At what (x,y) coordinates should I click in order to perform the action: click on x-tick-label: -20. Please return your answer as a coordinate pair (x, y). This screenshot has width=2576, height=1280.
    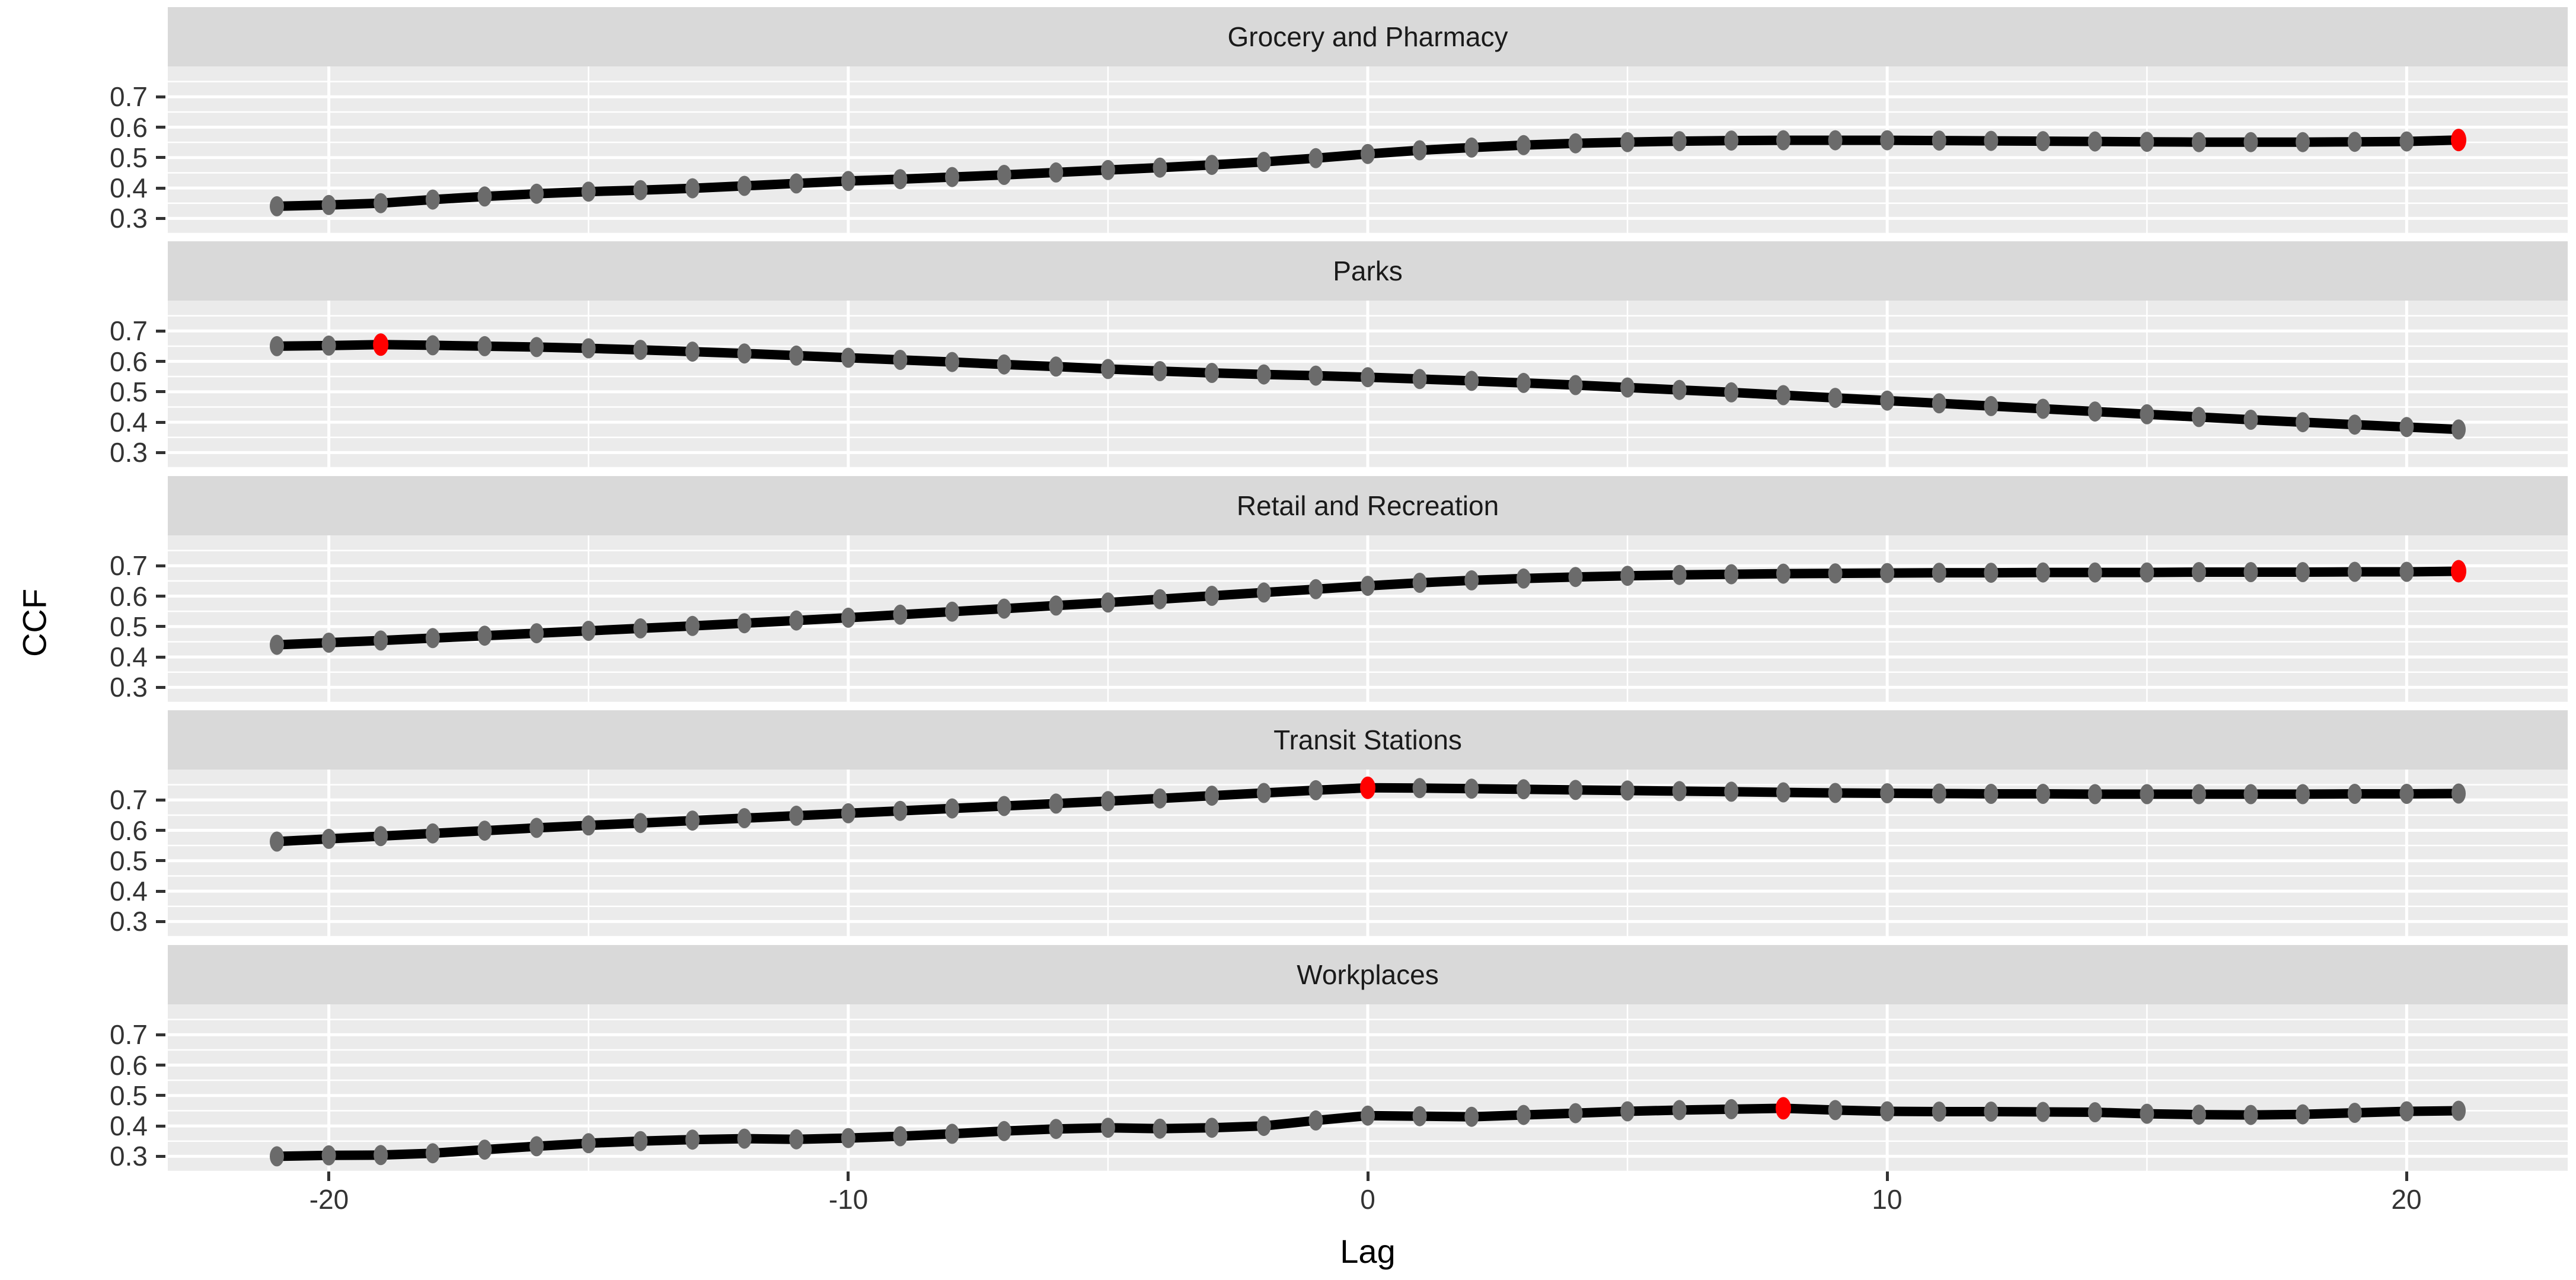
    Looking at the image, I should click on (329, 1199).